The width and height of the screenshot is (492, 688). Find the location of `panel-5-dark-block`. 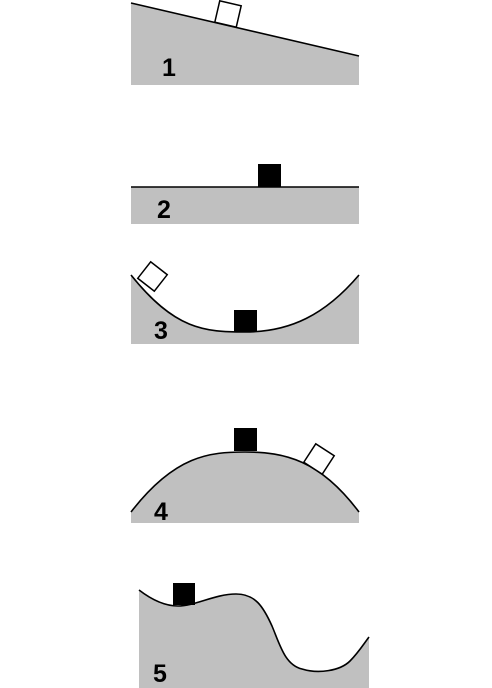

panel-5-dark-block is located at coordinates (184, 594).